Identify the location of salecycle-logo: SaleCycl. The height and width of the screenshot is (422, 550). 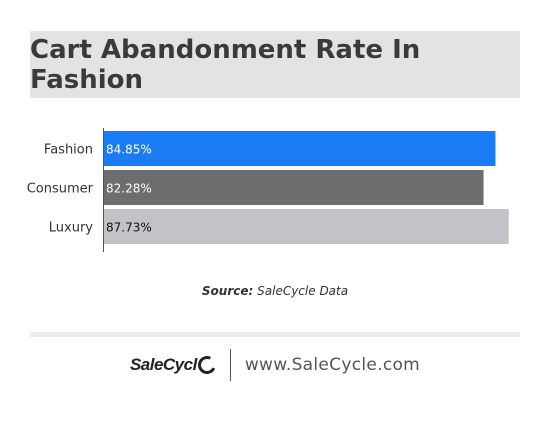
(174, 365).